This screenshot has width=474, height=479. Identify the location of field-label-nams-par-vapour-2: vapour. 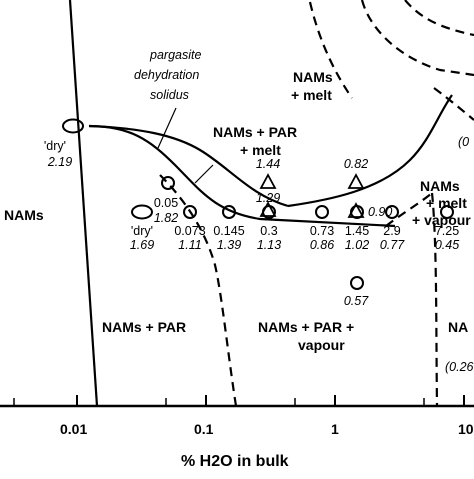
(321, 345).